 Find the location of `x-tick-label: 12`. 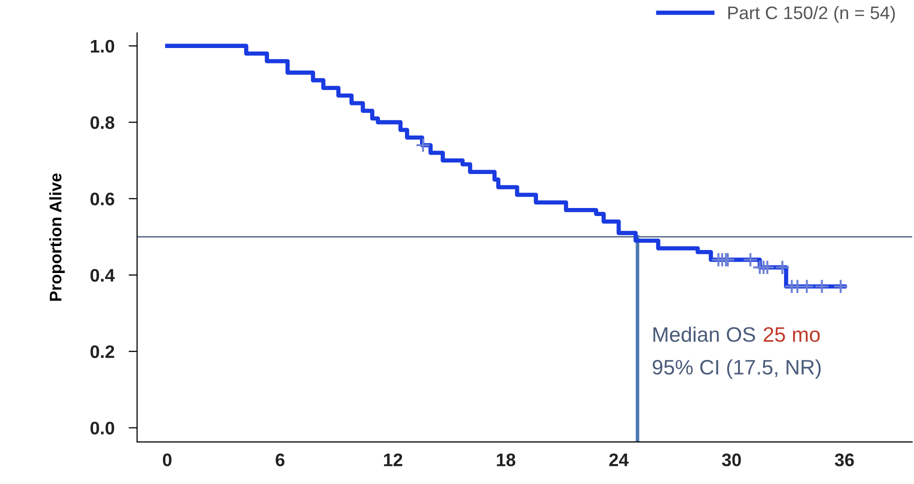

x-tick-label: 12 is located at coordinates (393, 459).